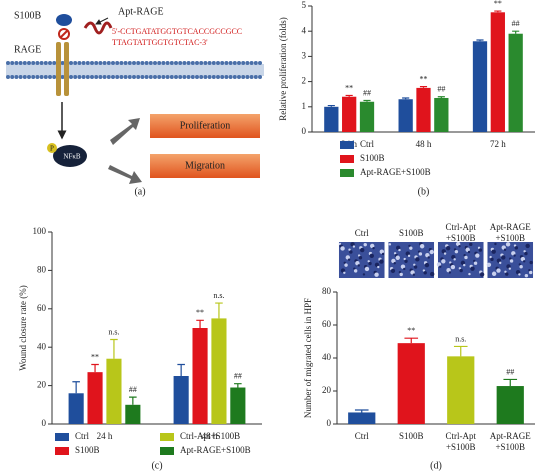 This screenshot has height=474, width=543. Describe the element at coordinates (304, 5) in the screenshot. I see `y-tick-label: 5` at that location.